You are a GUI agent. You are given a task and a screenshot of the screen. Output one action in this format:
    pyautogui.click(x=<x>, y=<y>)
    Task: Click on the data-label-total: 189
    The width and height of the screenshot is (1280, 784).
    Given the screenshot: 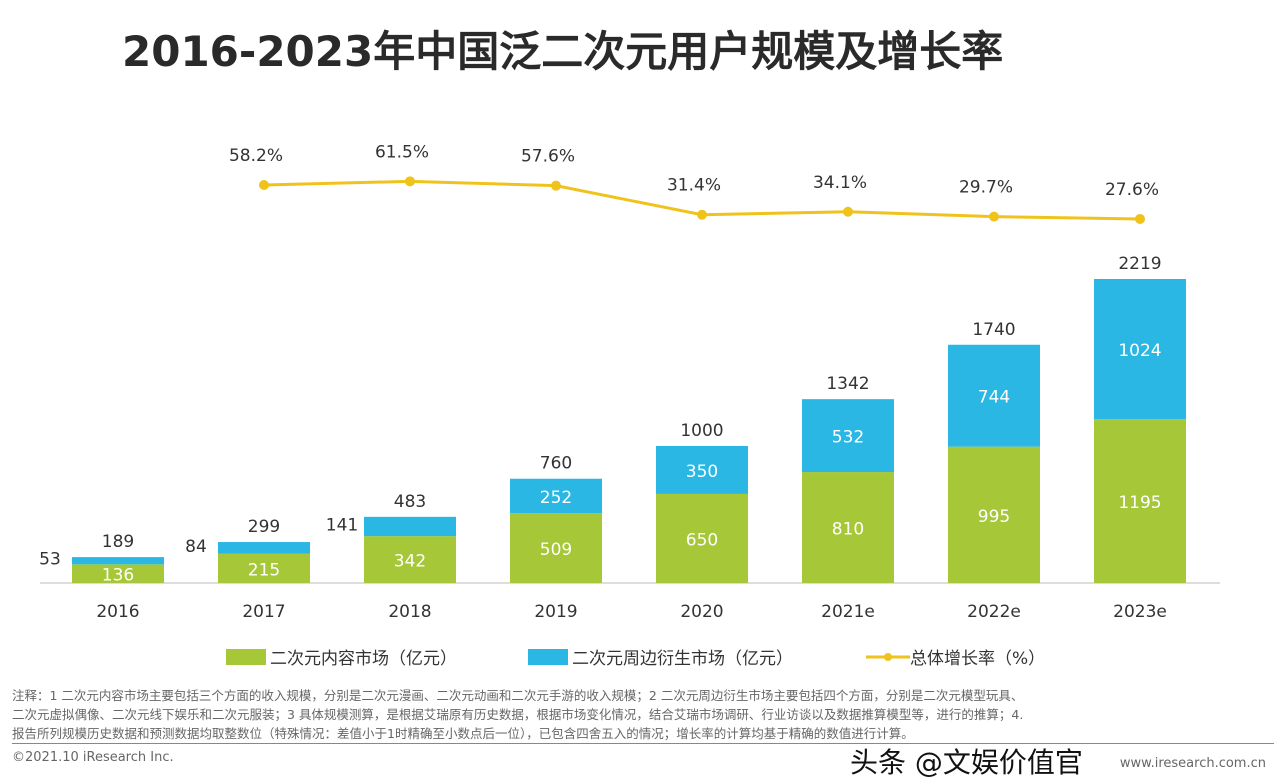 What is the action you would take?
    pyautogui.click(x=118, y=542)
    